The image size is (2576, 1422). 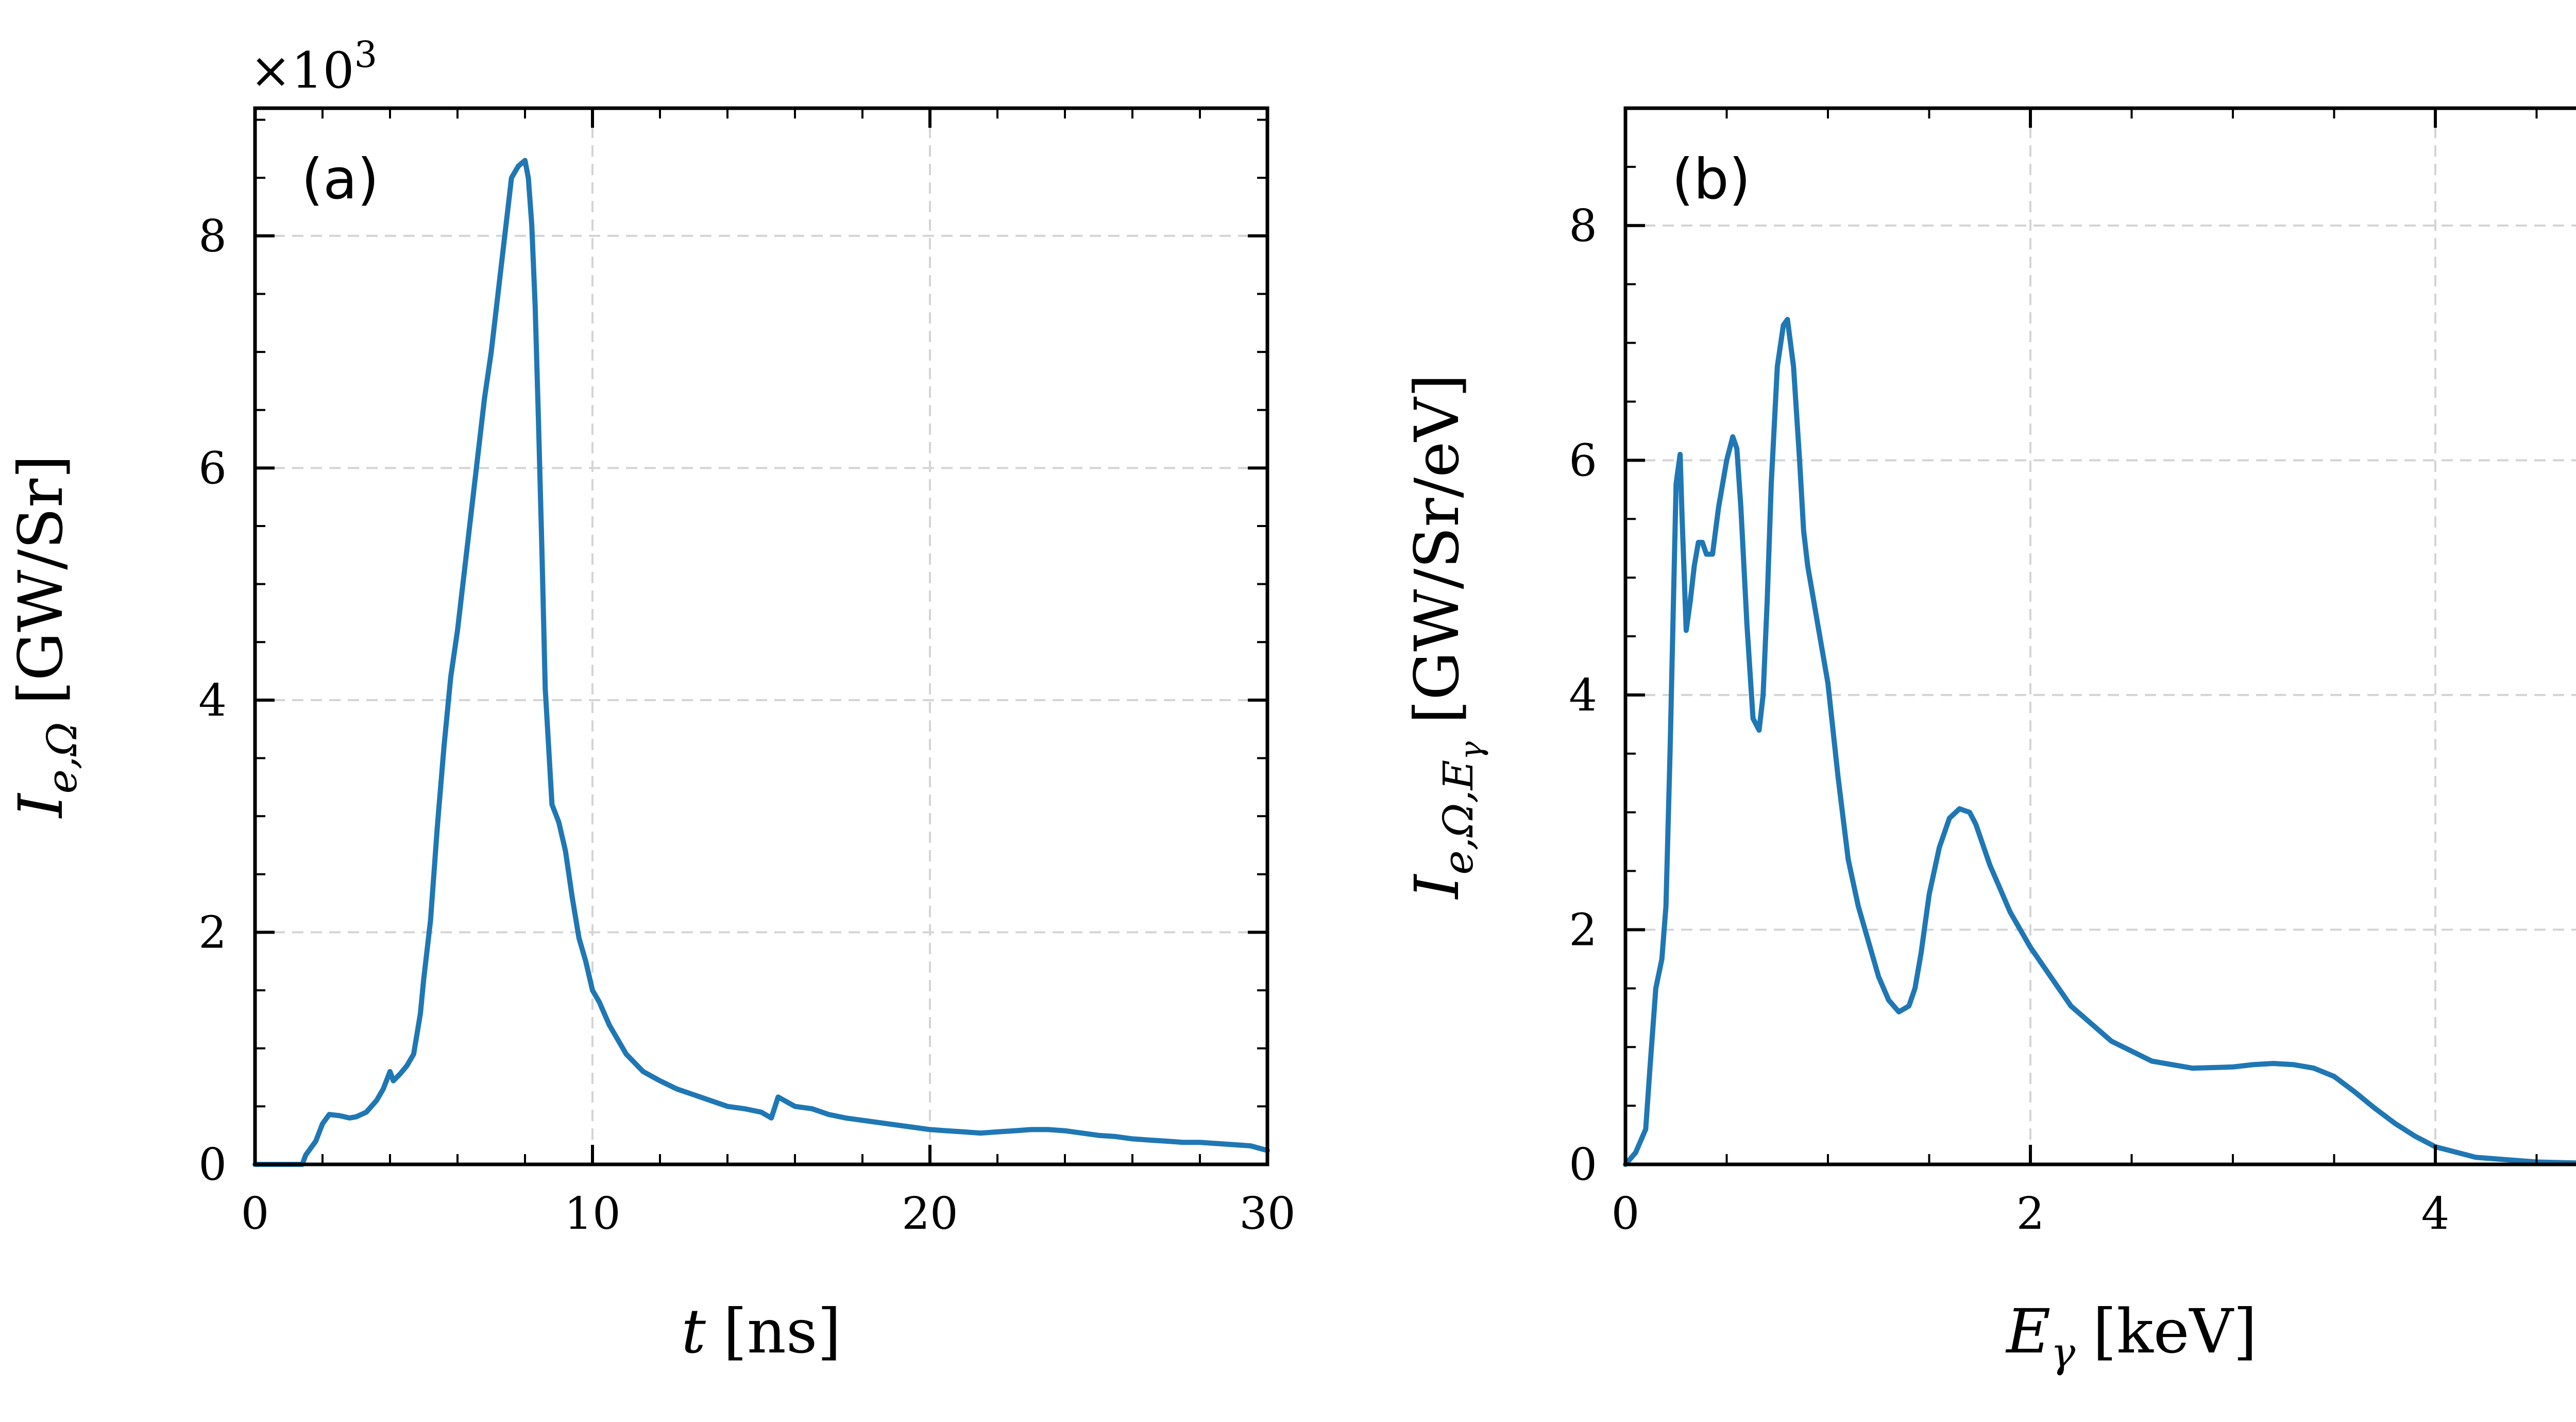 I want to click on panel-a-multiplier: ×10³, so click(x=313, y=66).